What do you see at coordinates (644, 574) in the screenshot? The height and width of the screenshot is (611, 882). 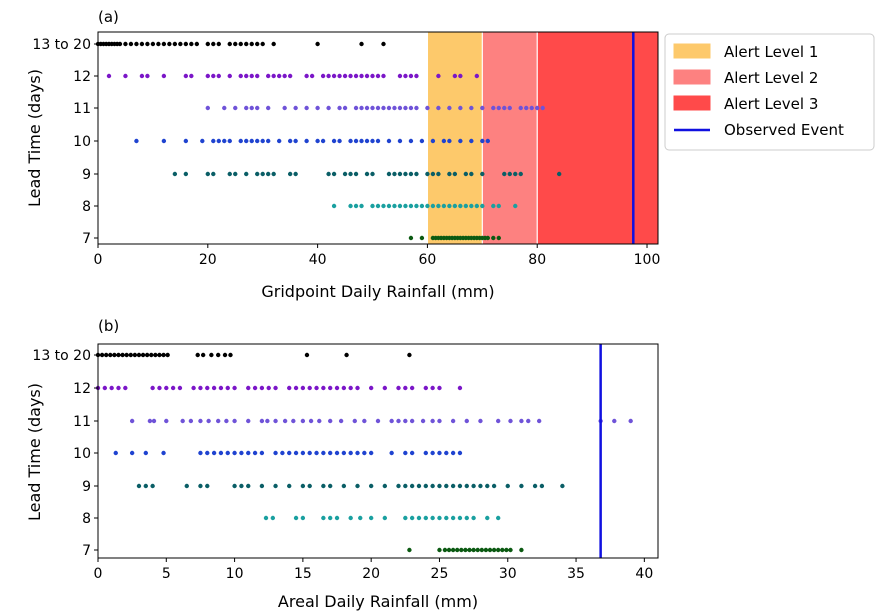 I see `x-tick-label: 40` at bounding box center [644, 574].